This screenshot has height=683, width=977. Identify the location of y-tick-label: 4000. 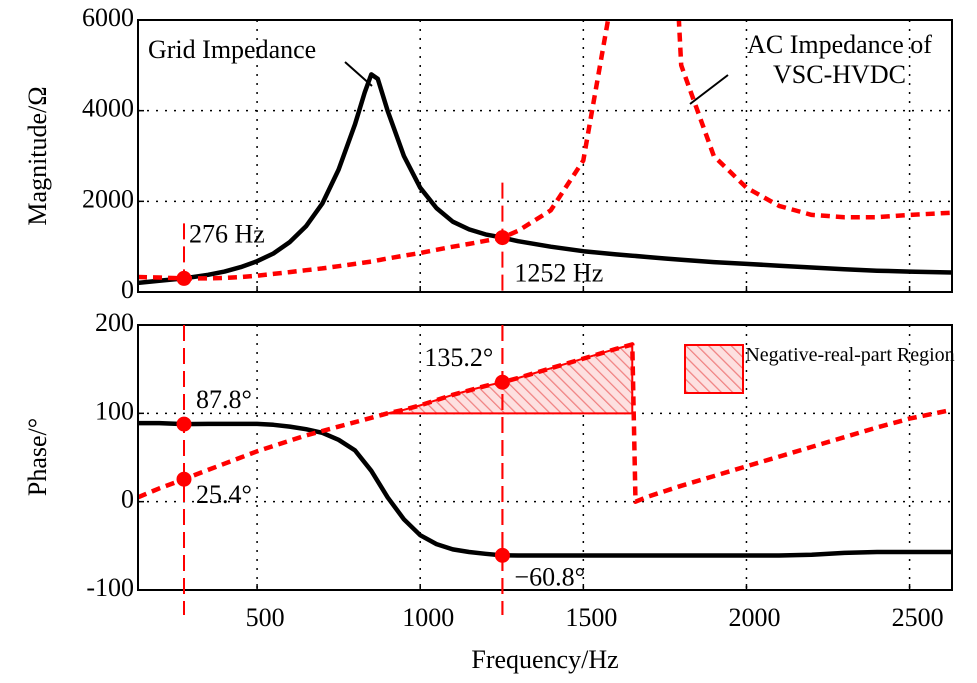
(108, 108).